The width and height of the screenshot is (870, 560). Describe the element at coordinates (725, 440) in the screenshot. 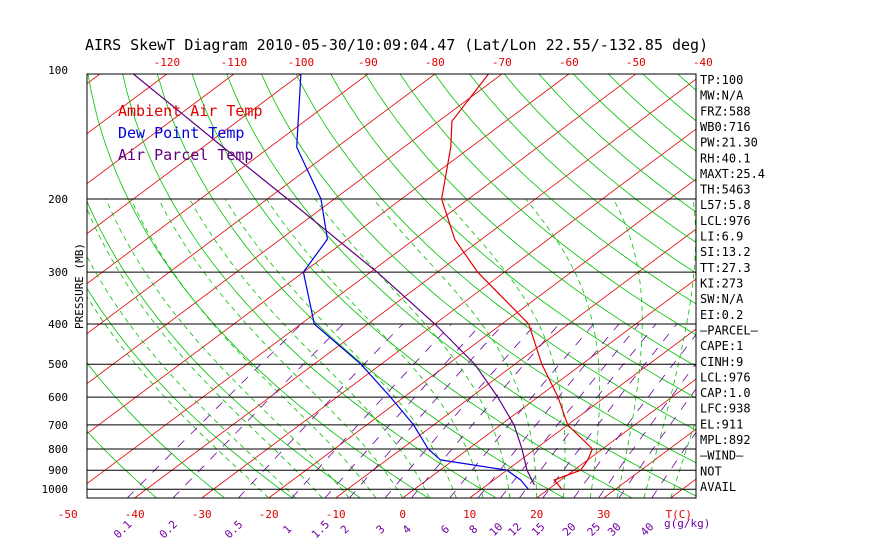

I see `index-value: MPL:892` at that location.